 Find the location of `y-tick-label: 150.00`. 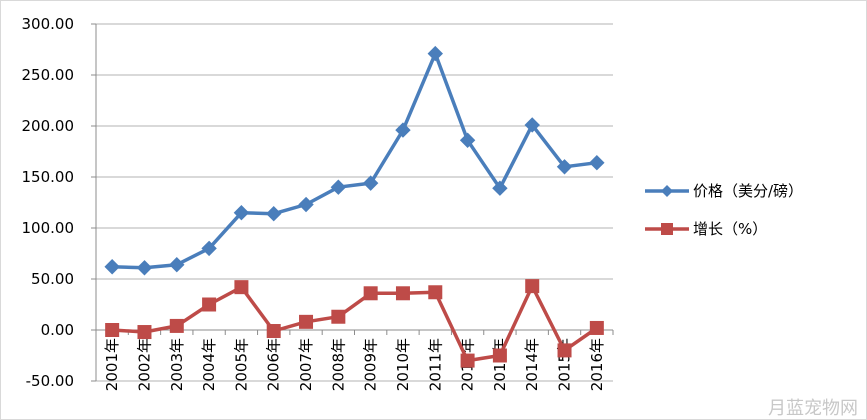

y-tick-label: 150.00 is located at coordinates (48, 177).